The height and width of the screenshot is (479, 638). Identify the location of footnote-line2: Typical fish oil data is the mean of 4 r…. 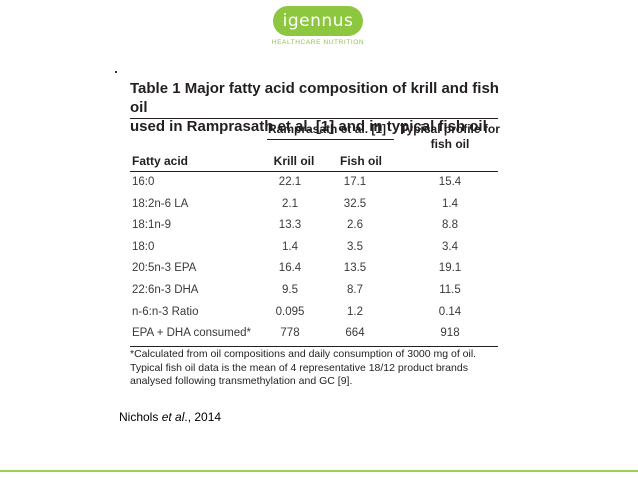
(299, 367).